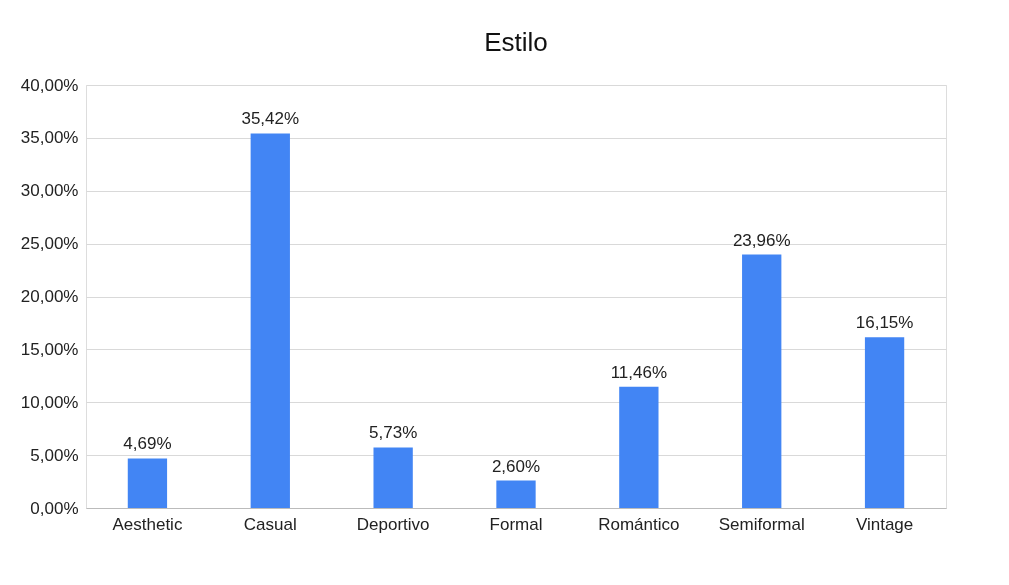 This screenshot has width=1009, height=585. Describe the element at coordinates (49, 85) in the screenshot. I see `y-tick-label: 40,00%` at that location.